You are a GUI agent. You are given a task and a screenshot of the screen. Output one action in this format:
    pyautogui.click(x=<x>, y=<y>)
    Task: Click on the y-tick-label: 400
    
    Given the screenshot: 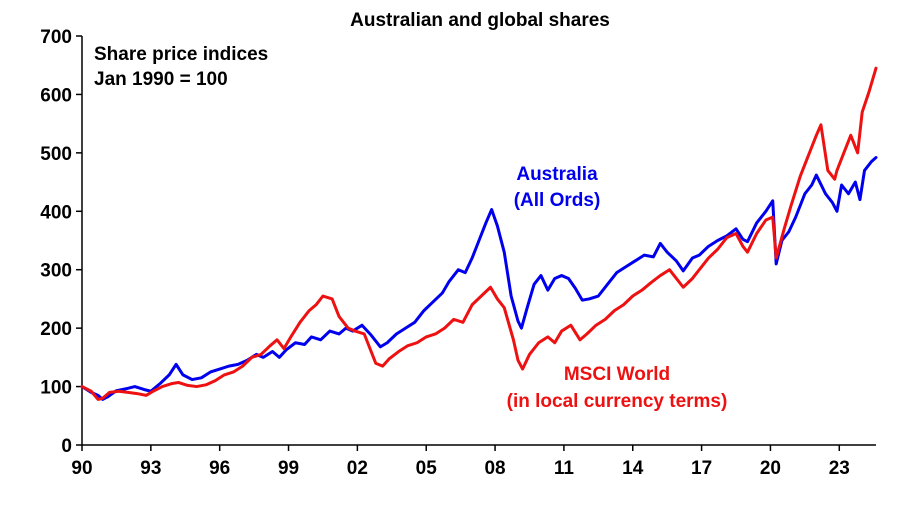 What is the action you would take?
    pyautogui.click(x=56, y=212)
    